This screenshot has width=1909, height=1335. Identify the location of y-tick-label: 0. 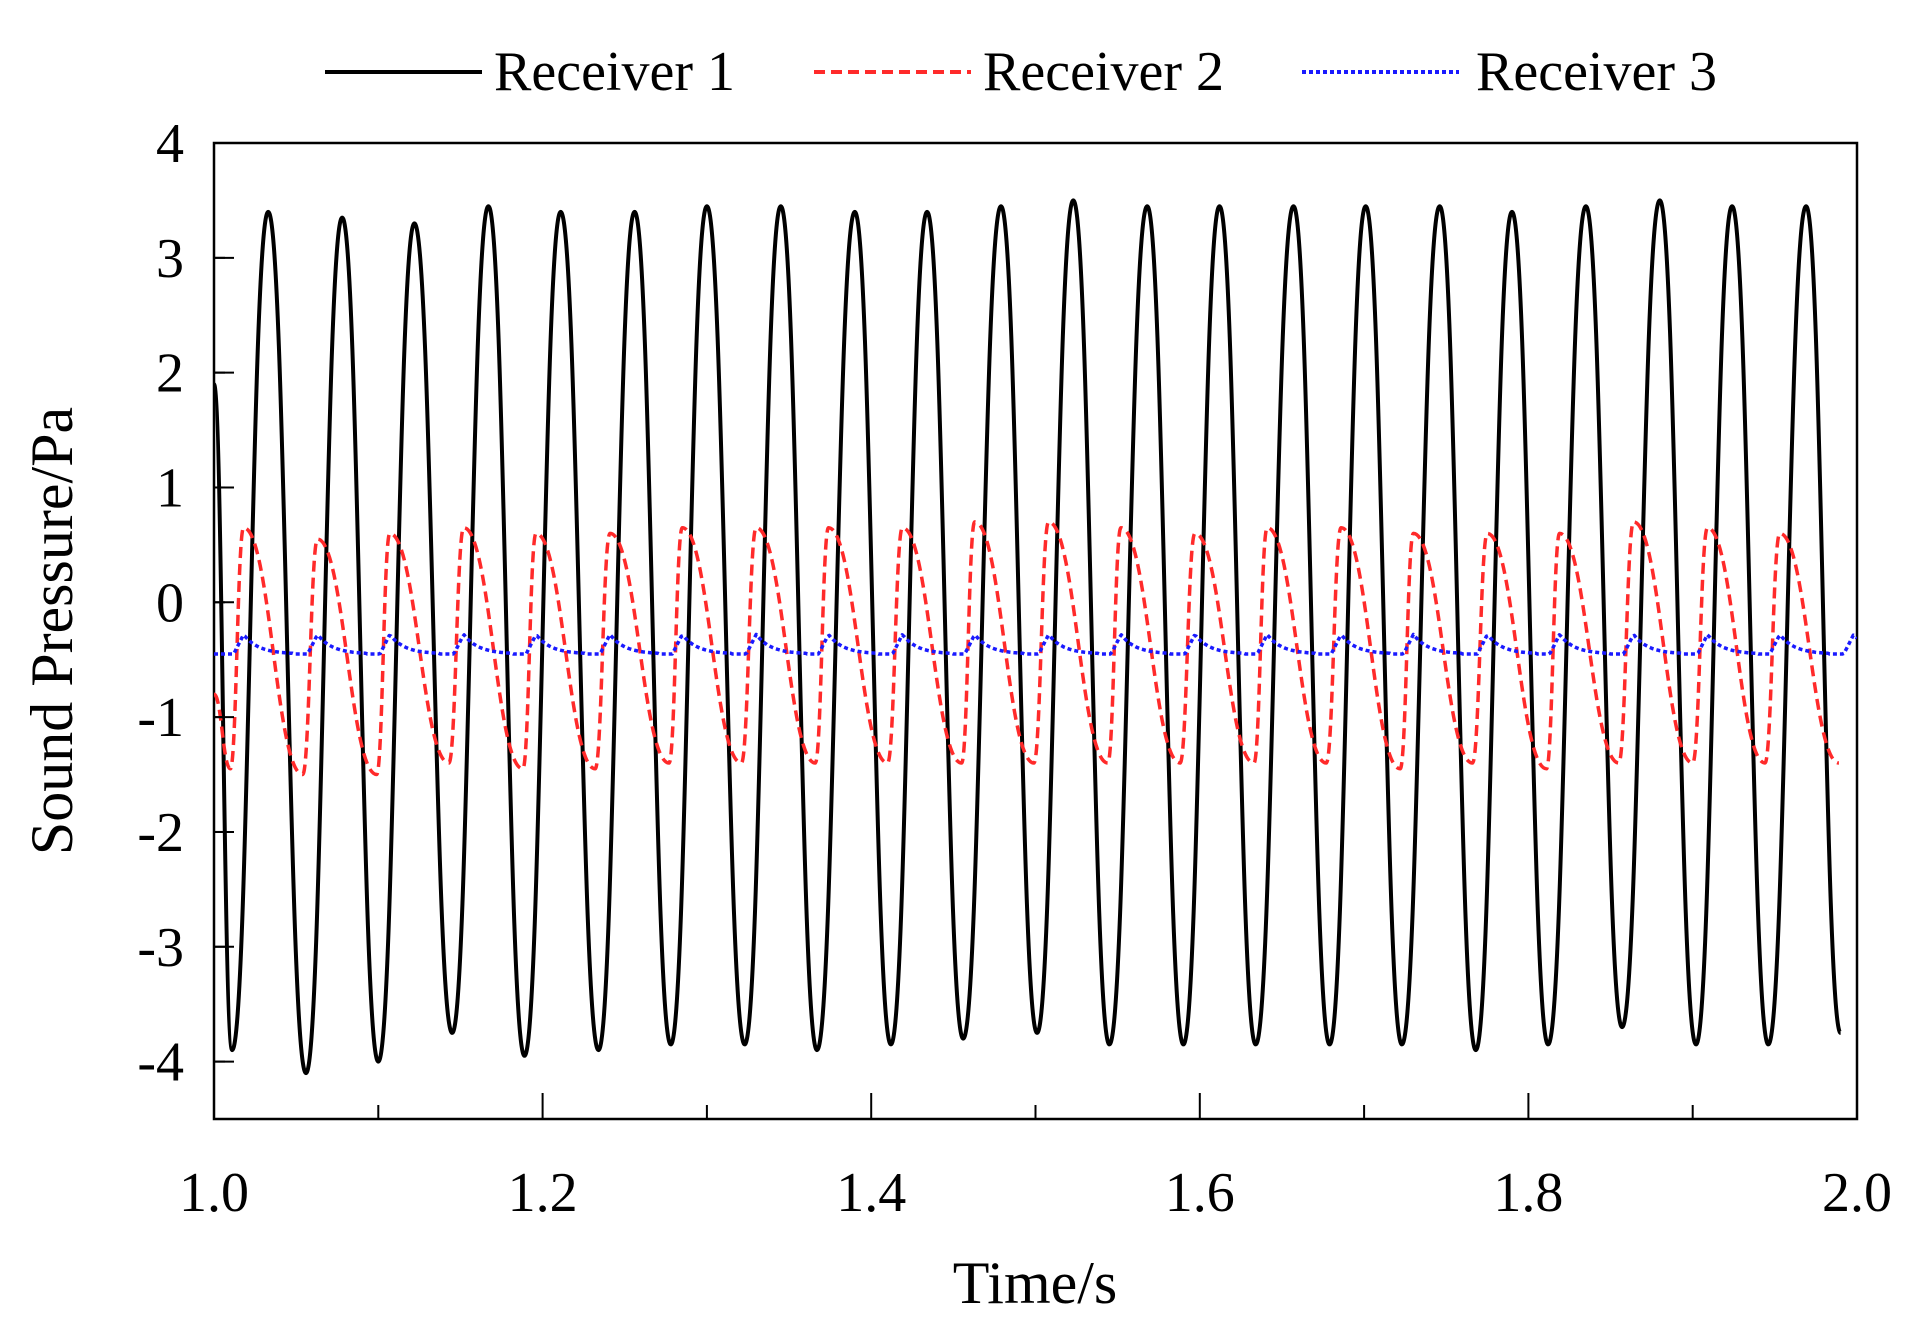
(170, 603).